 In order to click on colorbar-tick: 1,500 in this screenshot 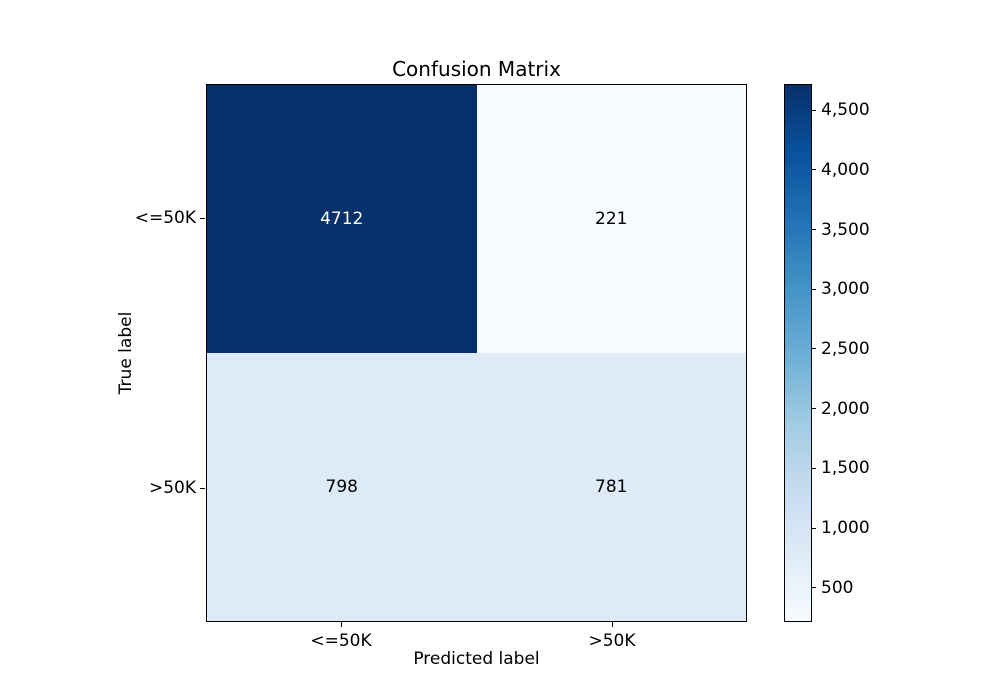, I will do `click(840, 468)`.